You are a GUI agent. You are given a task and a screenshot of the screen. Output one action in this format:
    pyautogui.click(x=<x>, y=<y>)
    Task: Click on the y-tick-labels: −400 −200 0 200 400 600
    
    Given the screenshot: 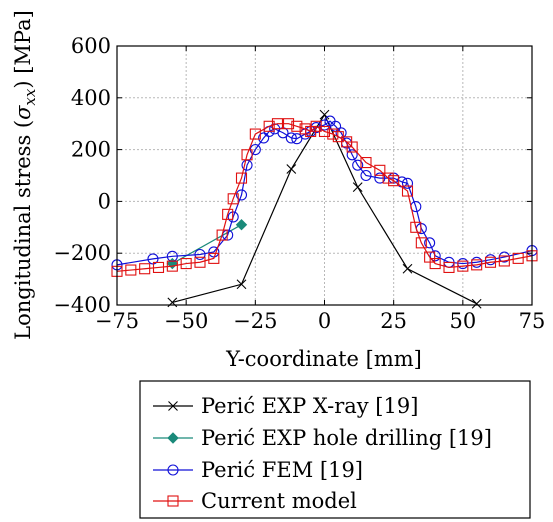 What is the action you would take?
    pyautogui.click(x=82, y=175)
    